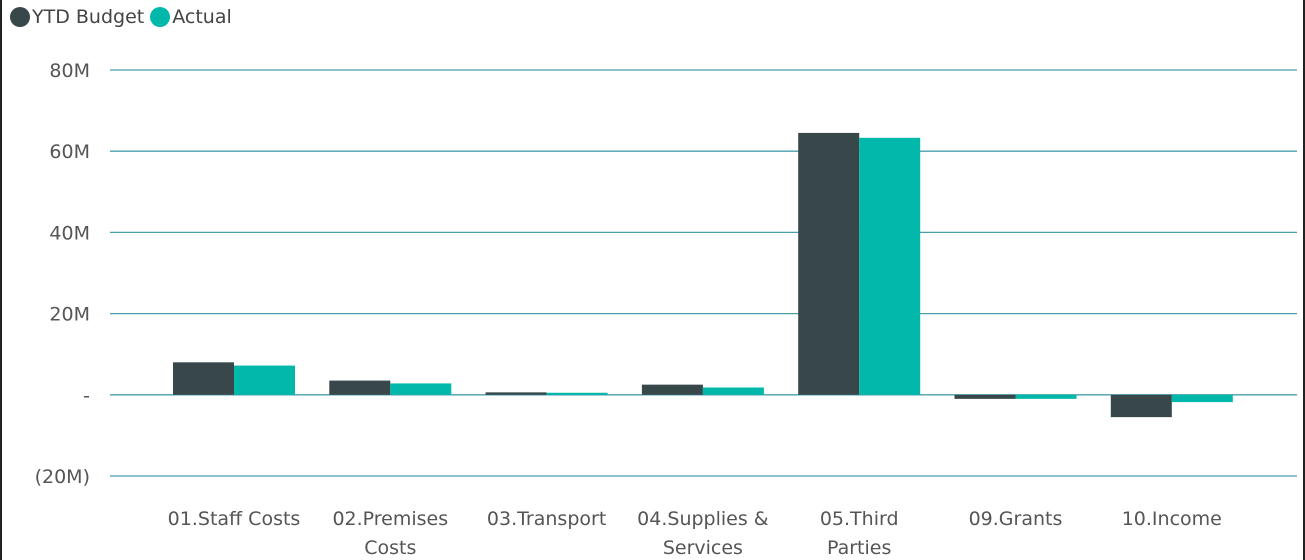  I want to click on x-tick-label: 01.Staff Costs, so click(234, 519).